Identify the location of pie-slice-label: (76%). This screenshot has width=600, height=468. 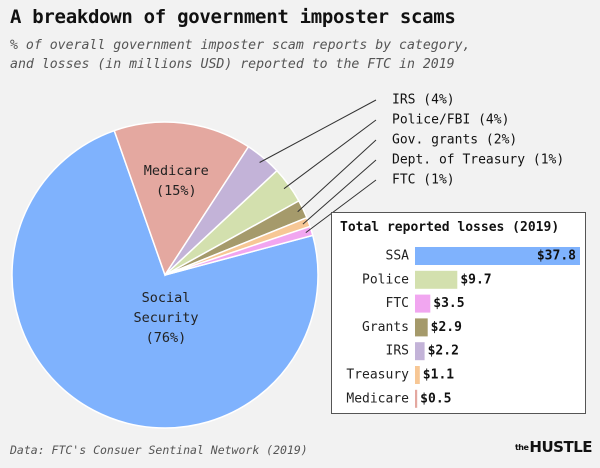
(166, 338).